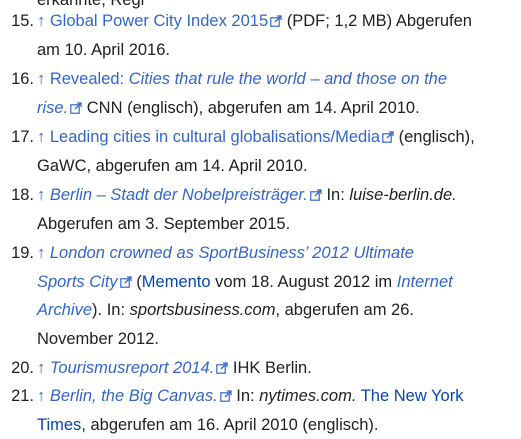 The width and height of the screenshot is (521, 439). Describe the element at coordinates (22, 79) in the screenshot. I see `reference-number: 16.` at that location.